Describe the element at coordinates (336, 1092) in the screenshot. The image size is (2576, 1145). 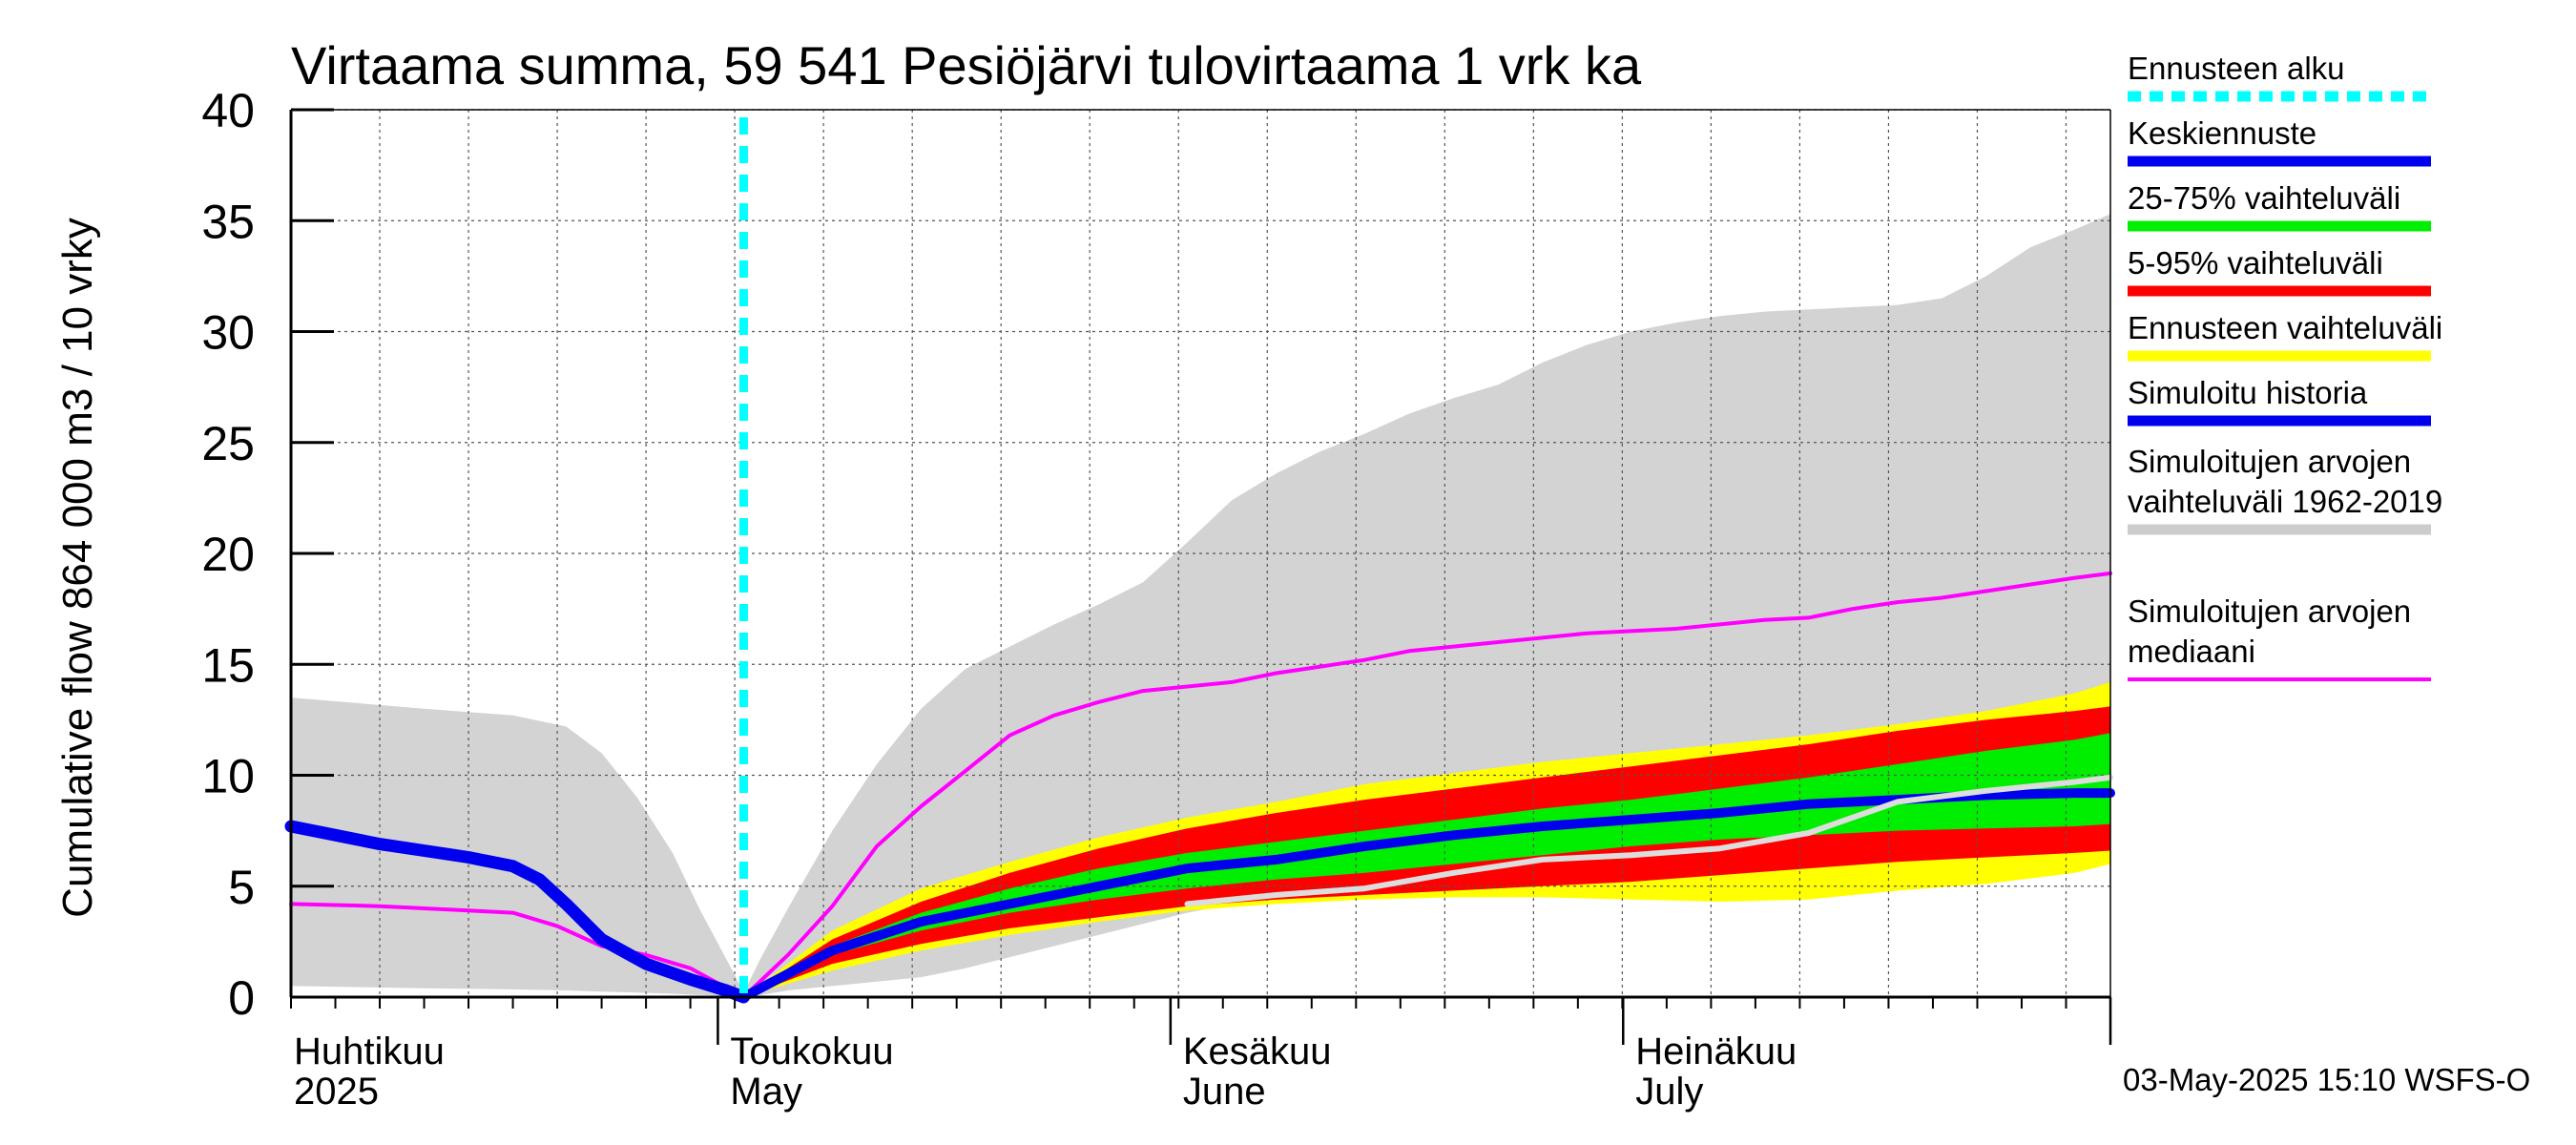
I see `x-month-label-en: 2025` at that location.